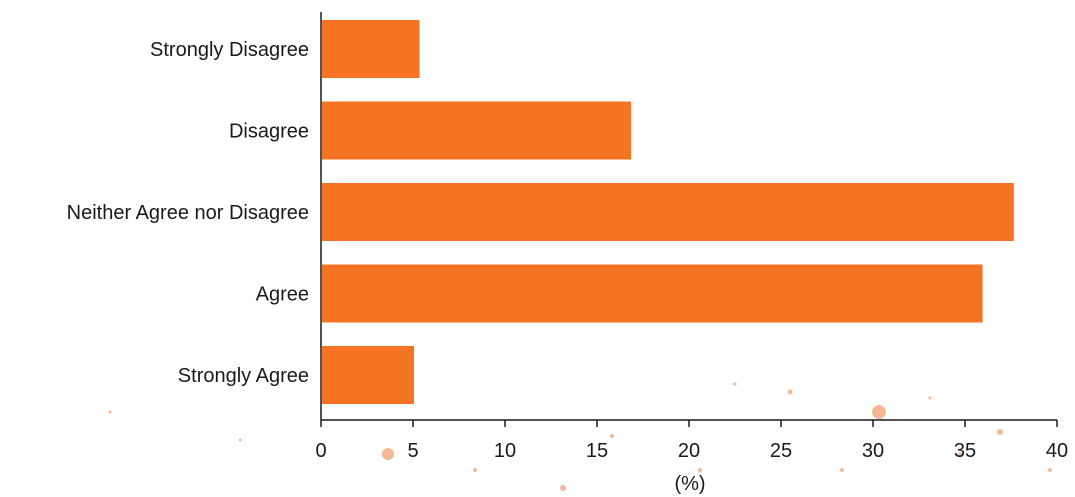 This screenshot has height=497, width=1075. Describe the element at coordinates (320, 451) in the screenshot. I see `x-tick-label: 0` at that location.